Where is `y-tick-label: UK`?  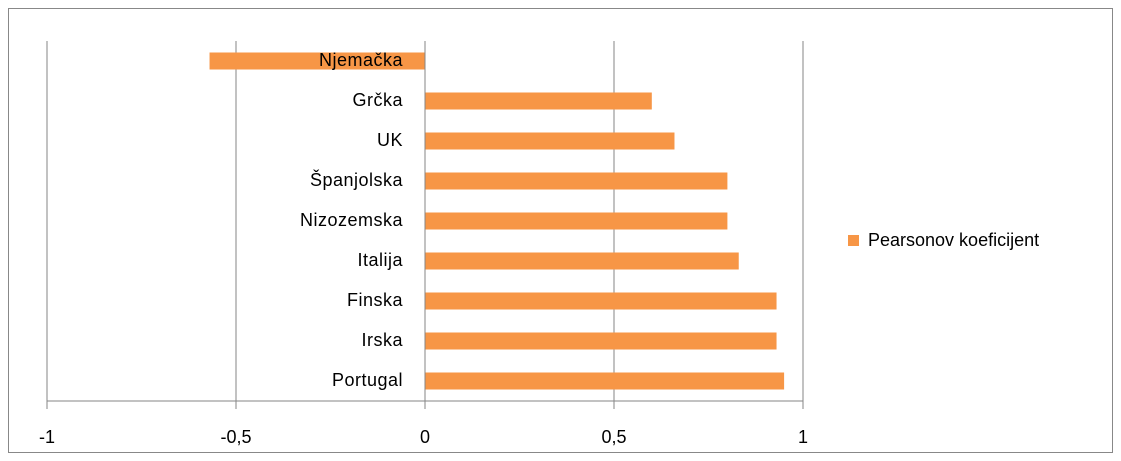 y-tick-label: UK is located at coordinates (390, 140).